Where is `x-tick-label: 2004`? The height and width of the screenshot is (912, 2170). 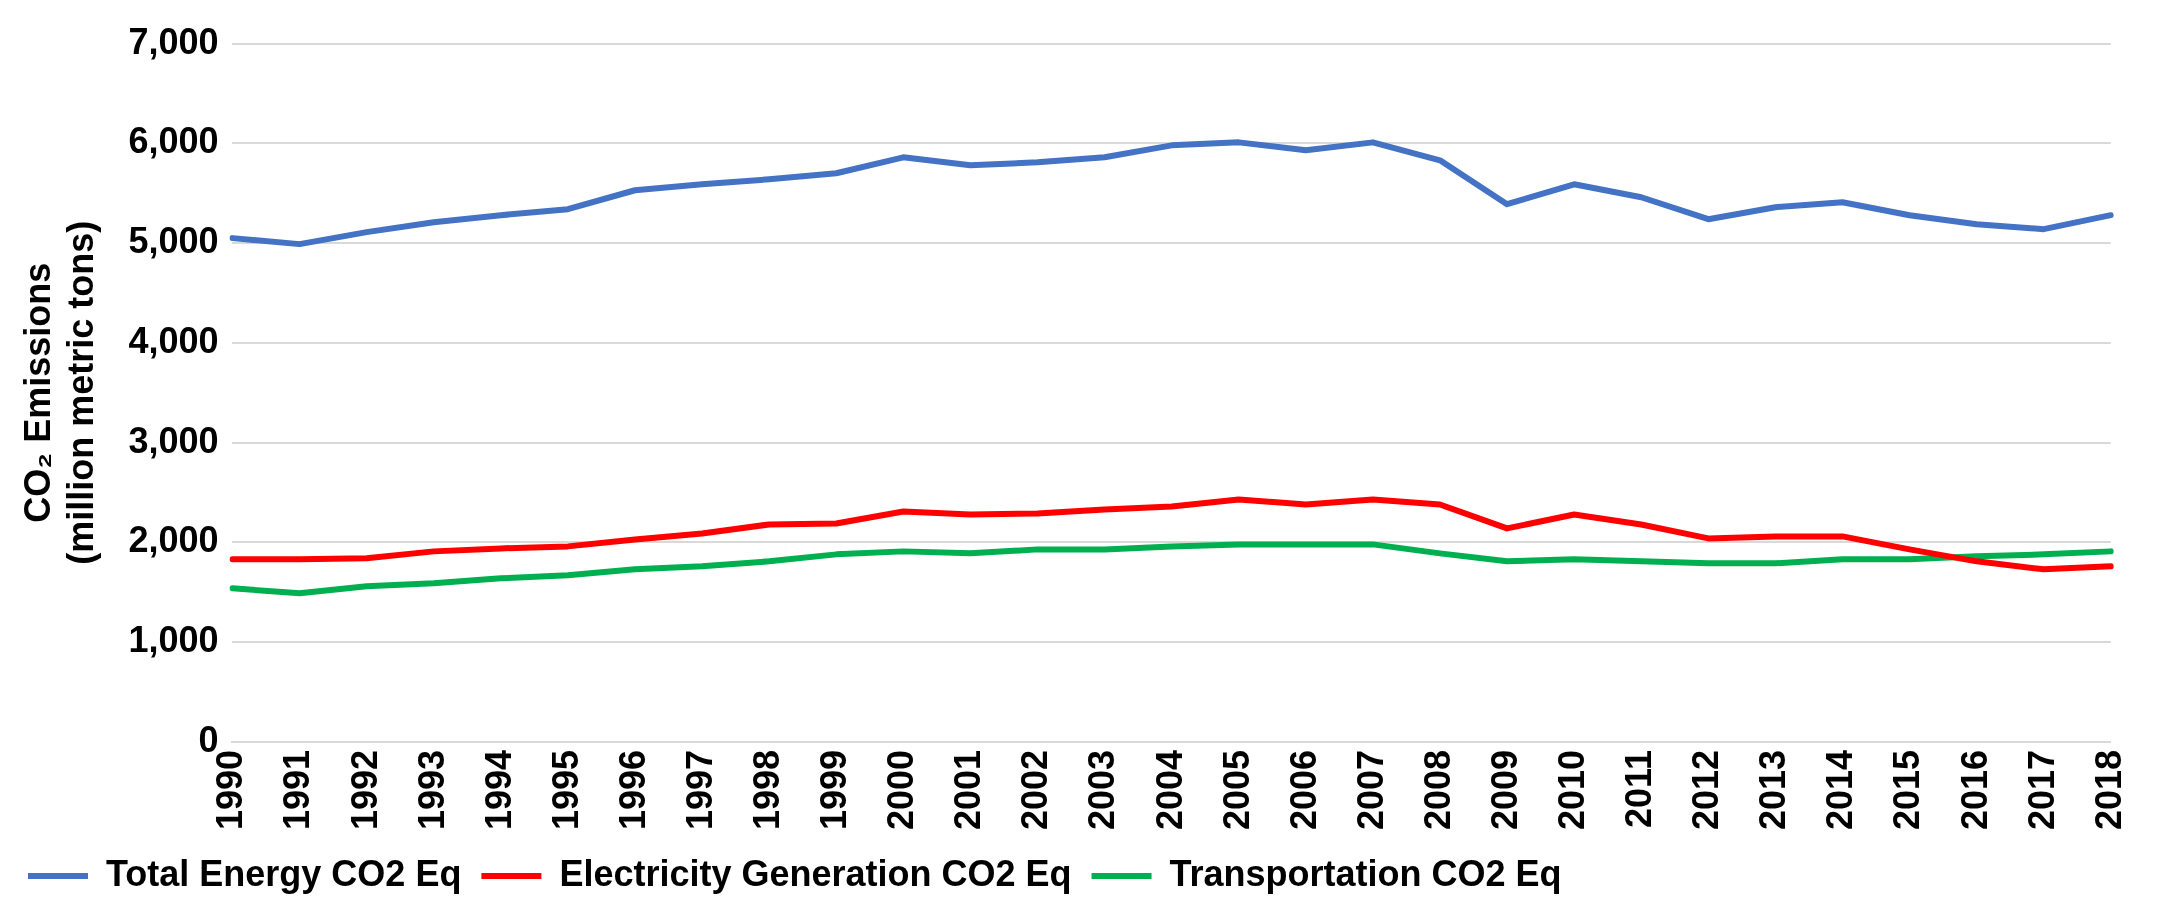 x-tick-label: 2004 is located at coordinates (1169, 790).